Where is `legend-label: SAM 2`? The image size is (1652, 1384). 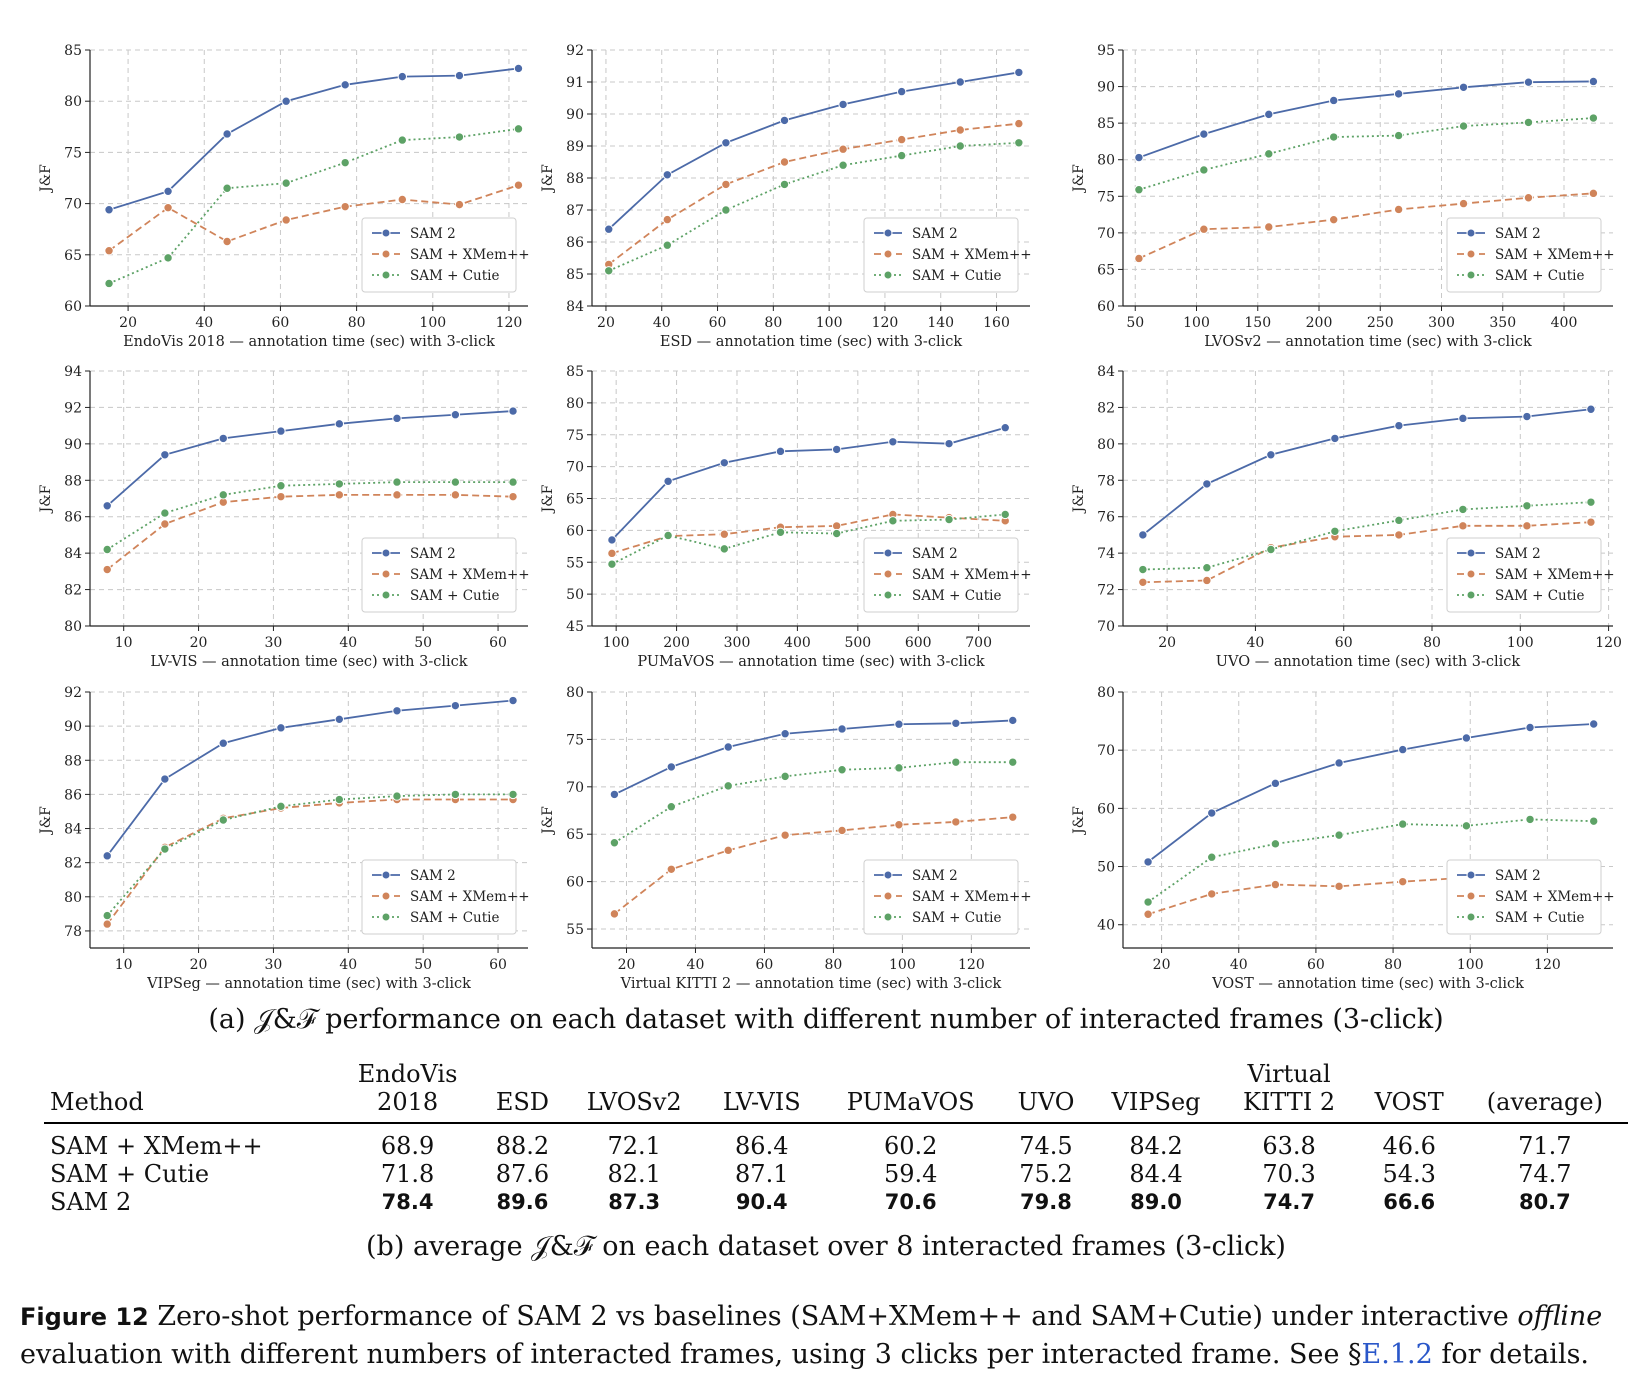
legend-label: SAM 2 is located at coordinates (1518, 876).